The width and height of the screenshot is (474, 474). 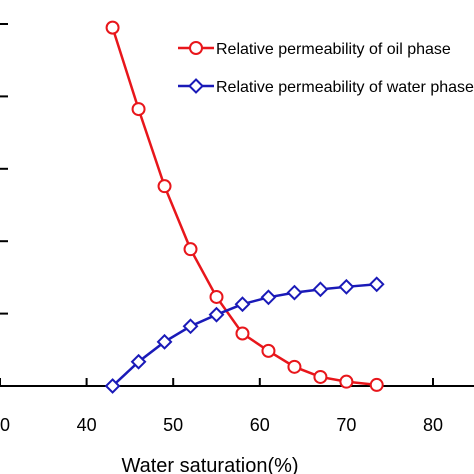 I want to click on legend-label: Relative permeability of water phase, so click(x=345, y=87).